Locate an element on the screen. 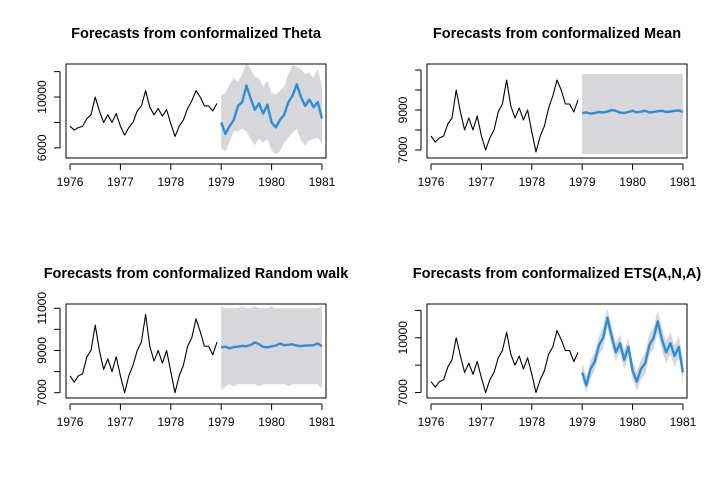  chart-title: Forecasts from conformalized Random walk is located at coordinates (197, 274).